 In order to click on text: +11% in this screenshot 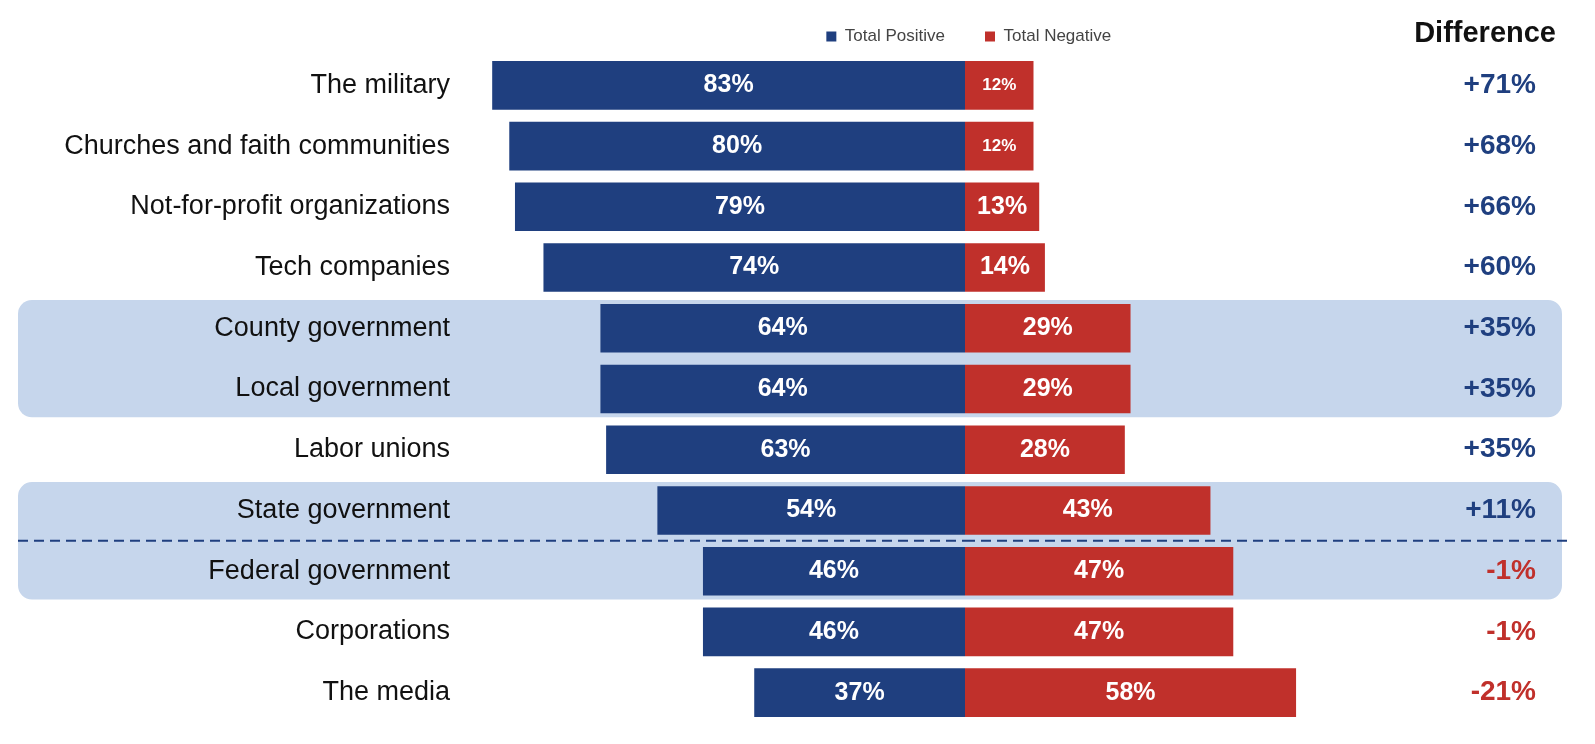, I will do `click(1501, 509)`.